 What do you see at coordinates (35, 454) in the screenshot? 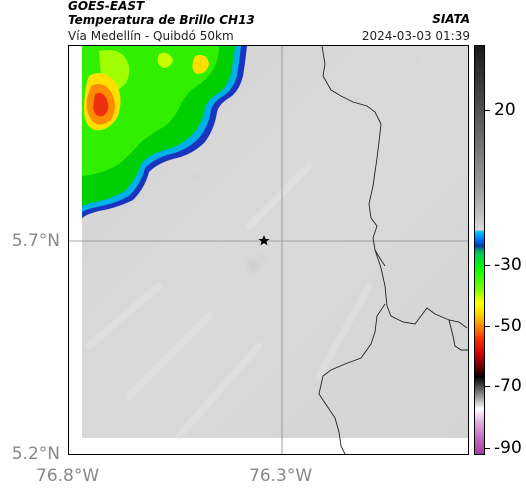
I see `lat-label-5.2: 5.2°N` at bounding box center [35, 454].